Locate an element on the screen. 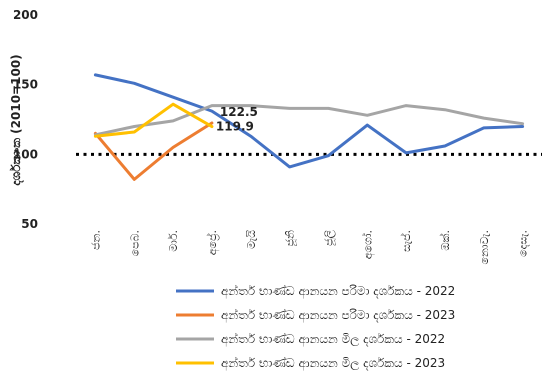  x-tick-label: නොවැ. is located at coordinates (484, 247).